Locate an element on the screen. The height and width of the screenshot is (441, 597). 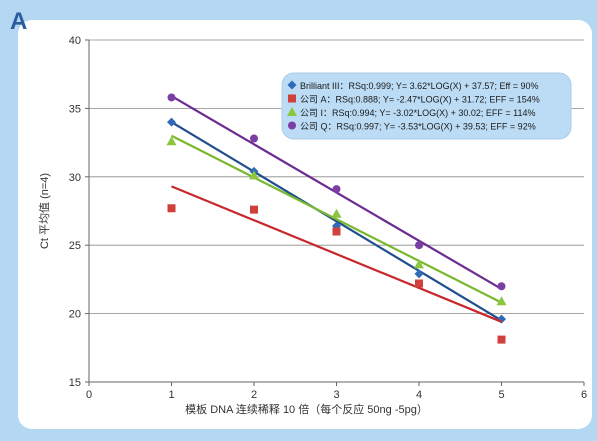
y-tick-label: 20 is located at coordinates (75, 315).